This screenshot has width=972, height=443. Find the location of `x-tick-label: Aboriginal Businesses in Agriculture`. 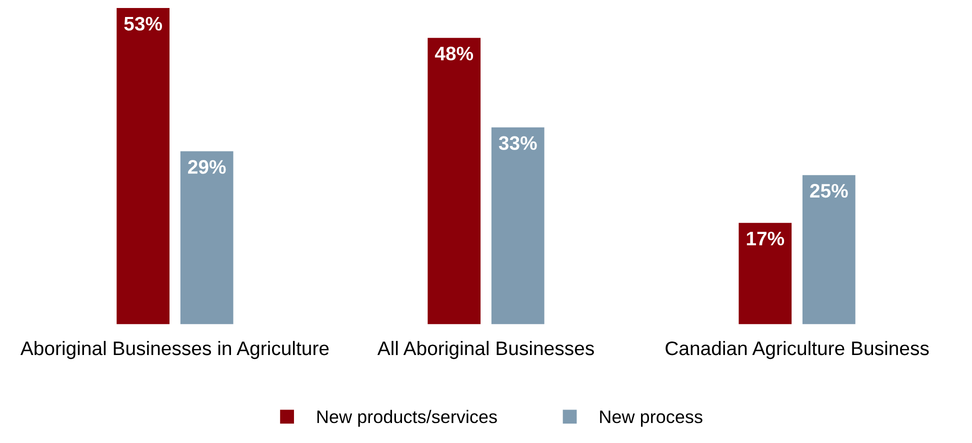

x-tick-label: Aboriginal Businesses in Agriculture is located at coordinates (174, 350).